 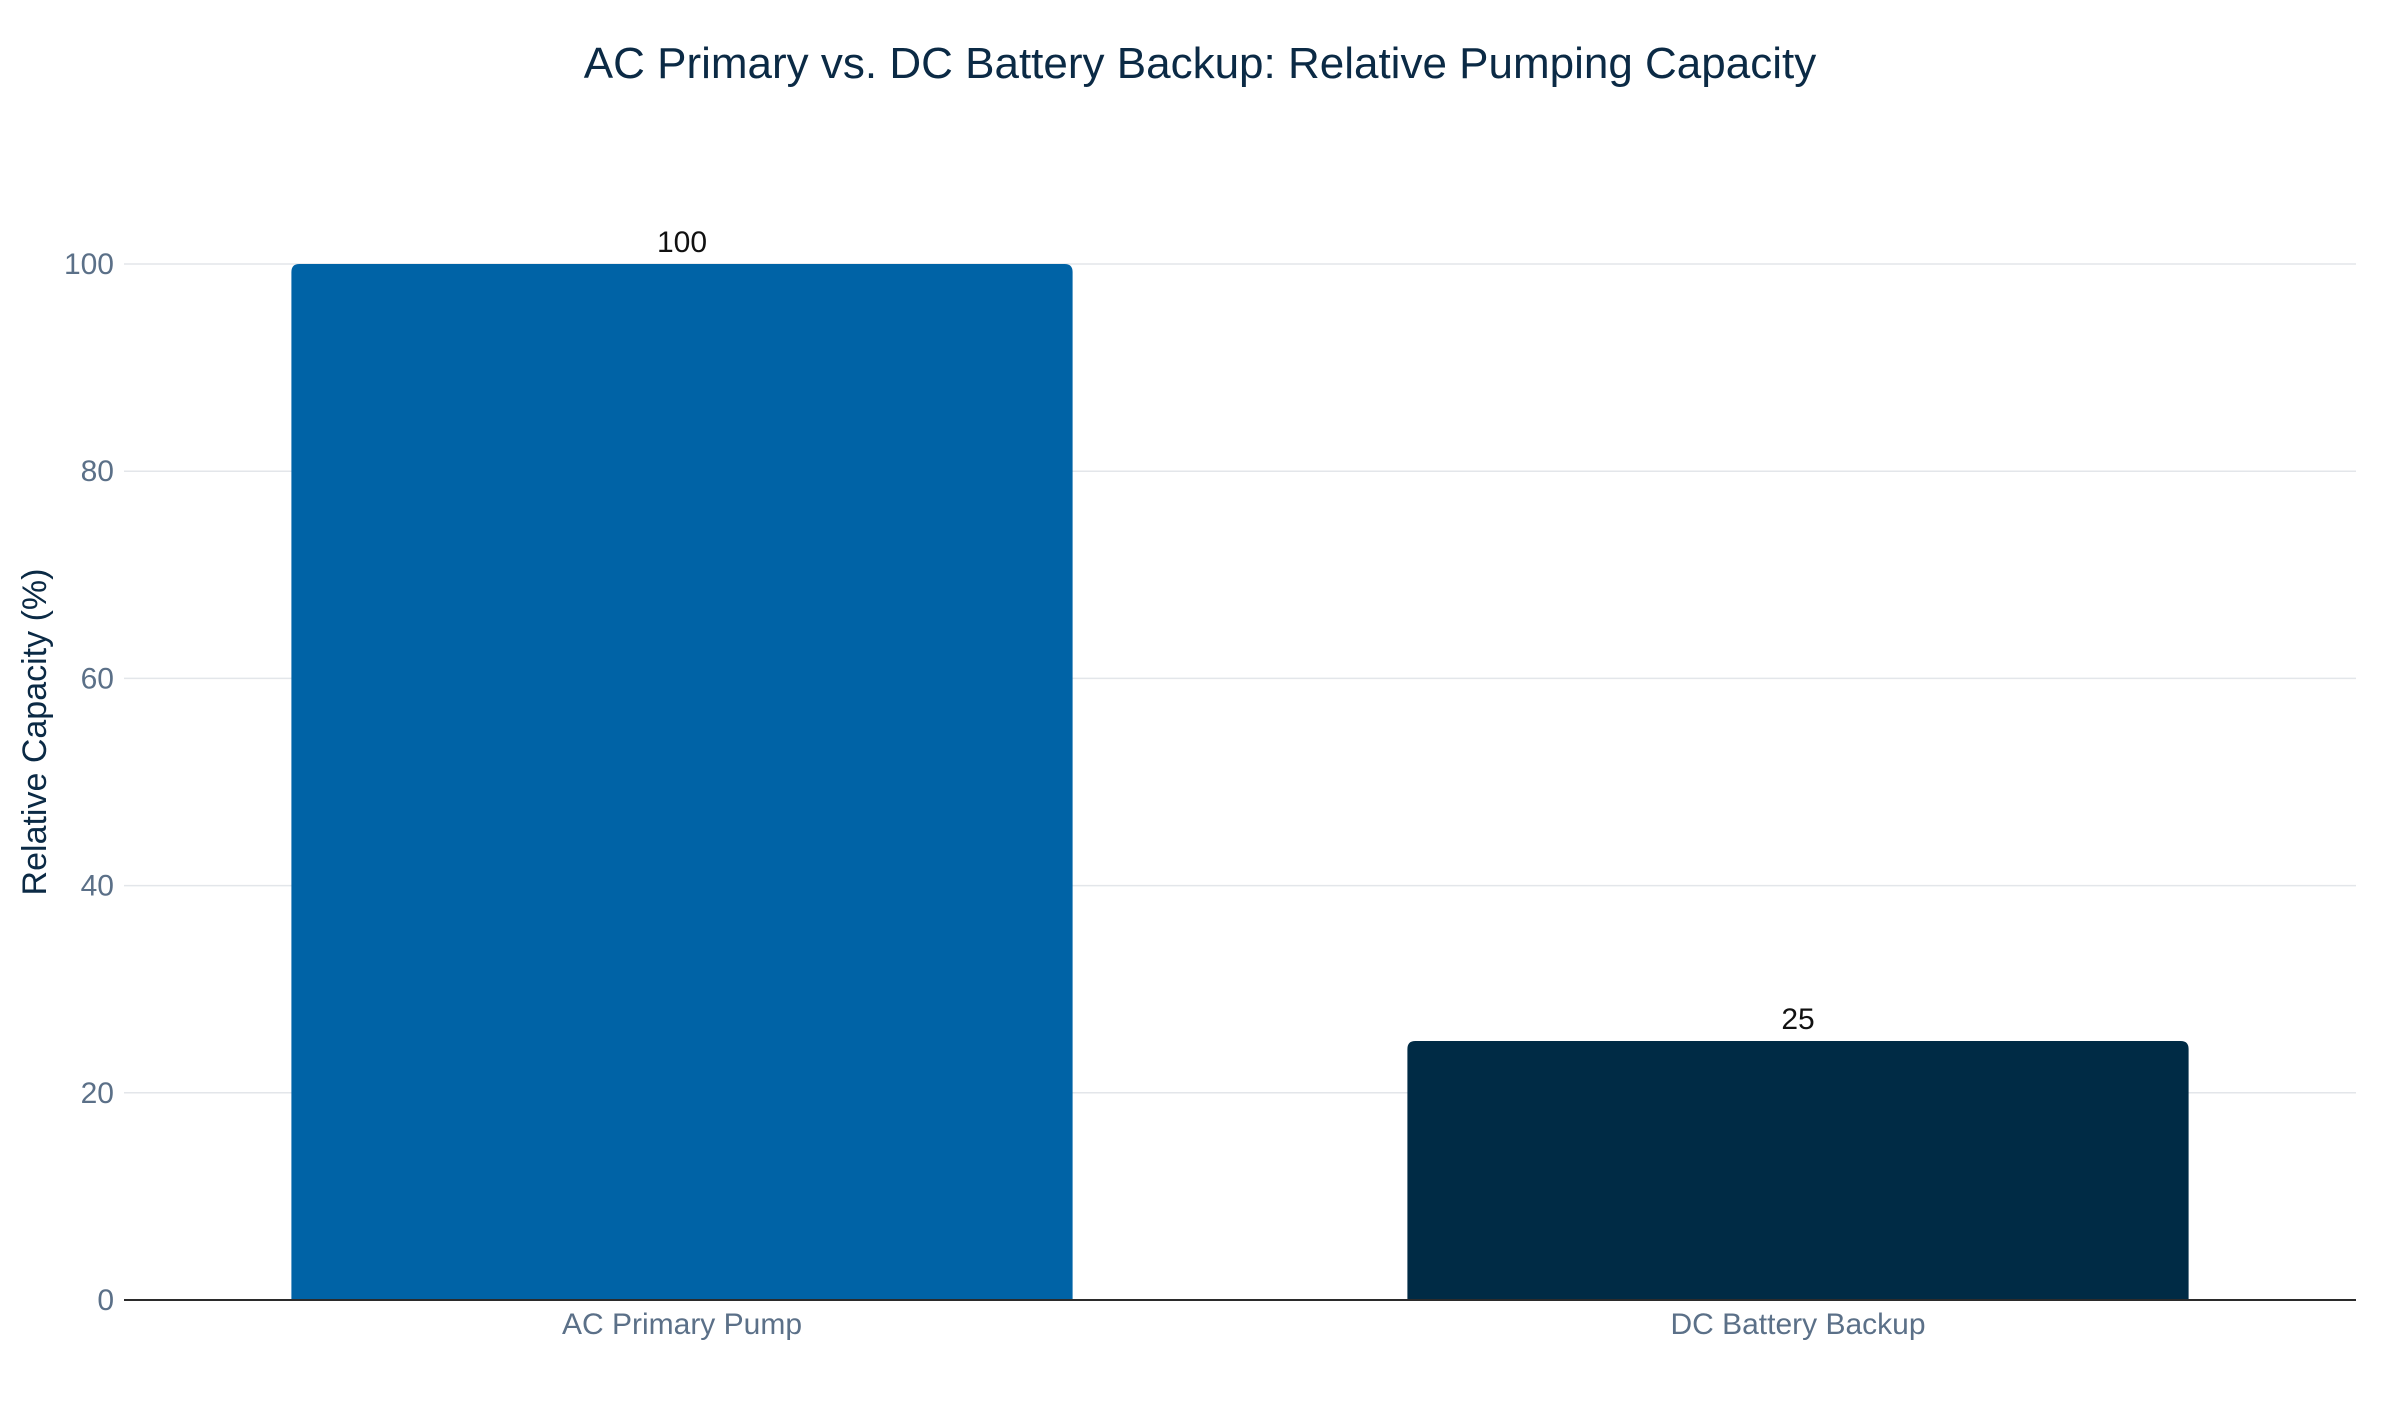 What do you see at coordinates (97, 886) in the screenshot?
I see `y-tick-label: 40` at bounding box center [97, 886].